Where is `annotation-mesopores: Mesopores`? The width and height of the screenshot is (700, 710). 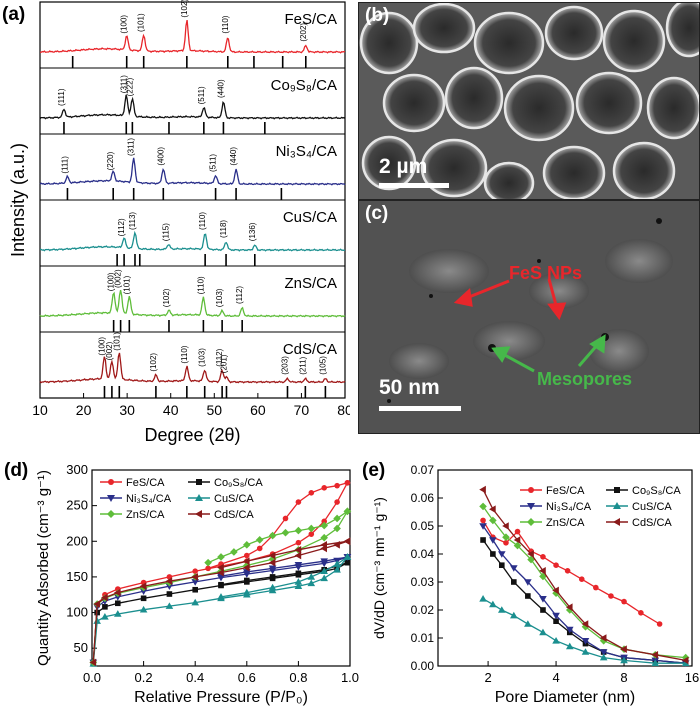 annotation-mesopores: Mesopores is located at coordinates (585, 379).